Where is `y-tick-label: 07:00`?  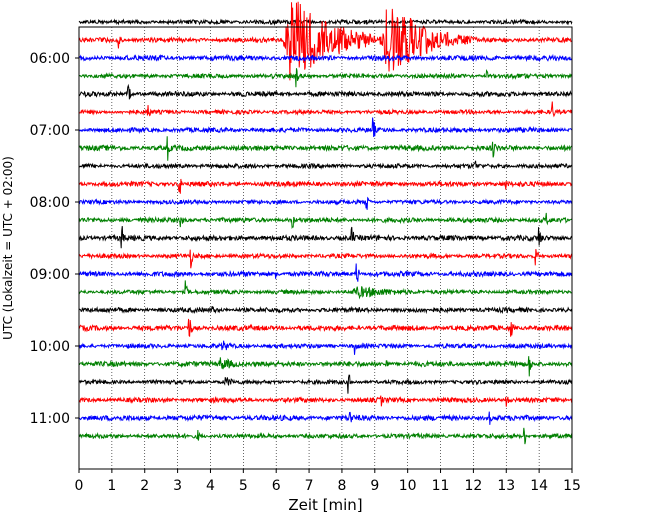
y-tick-label: 07:00 is located at coordinates (50, 131).